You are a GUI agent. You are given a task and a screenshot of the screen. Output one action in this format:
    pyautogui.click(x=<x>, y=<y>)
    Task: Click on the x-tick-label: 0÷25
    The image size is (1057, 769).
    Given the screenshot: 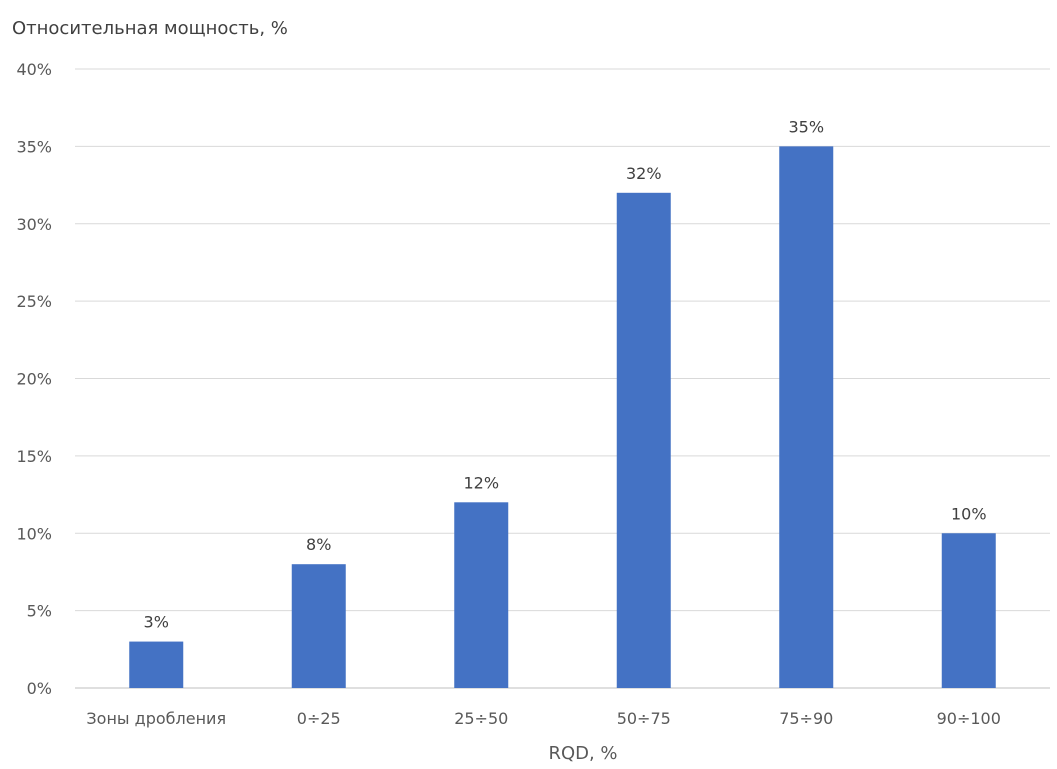 What is the action you would take?
    pyautogui.click(x=319, y=718)
    